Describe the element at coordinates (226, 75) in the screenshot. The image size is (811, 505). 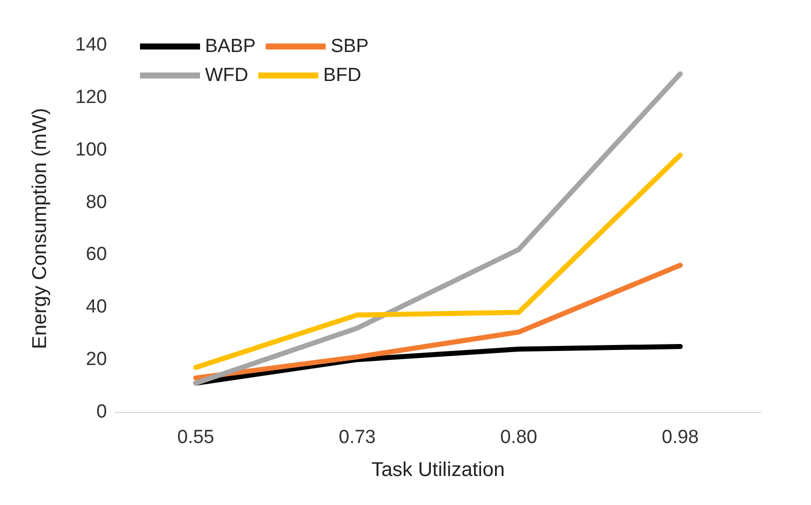
I see `legend-label: WFD` at that location.